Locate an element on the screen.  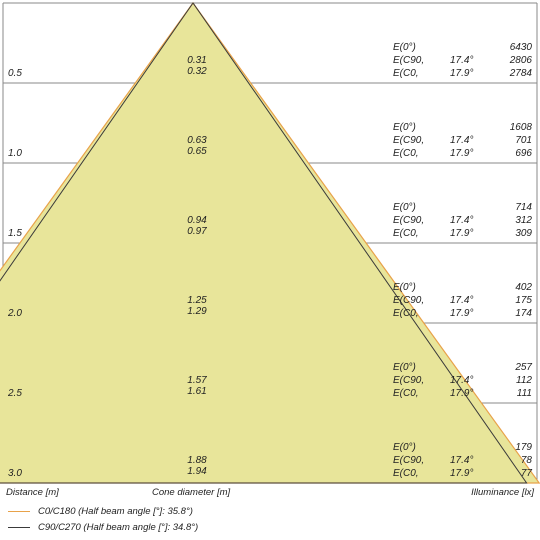
illuminance-value: 696 is located at coordinates (523, 153).